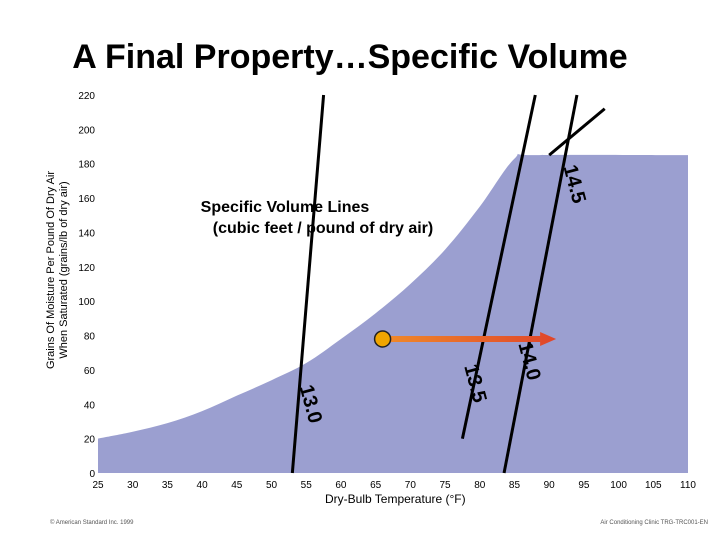  What do you see at coordinates (285, 207) in the screenshot?
I see `annotation-line-1: Specific Volume Lines` at bounding box center [285, 207].